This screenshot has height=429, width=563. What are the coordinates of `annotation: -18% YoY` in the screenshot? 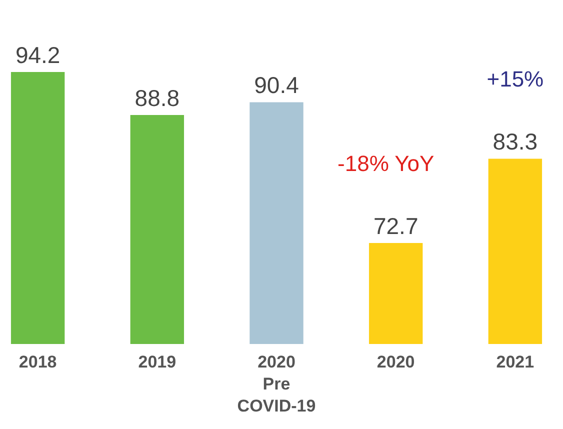 It's located at (386, 163).